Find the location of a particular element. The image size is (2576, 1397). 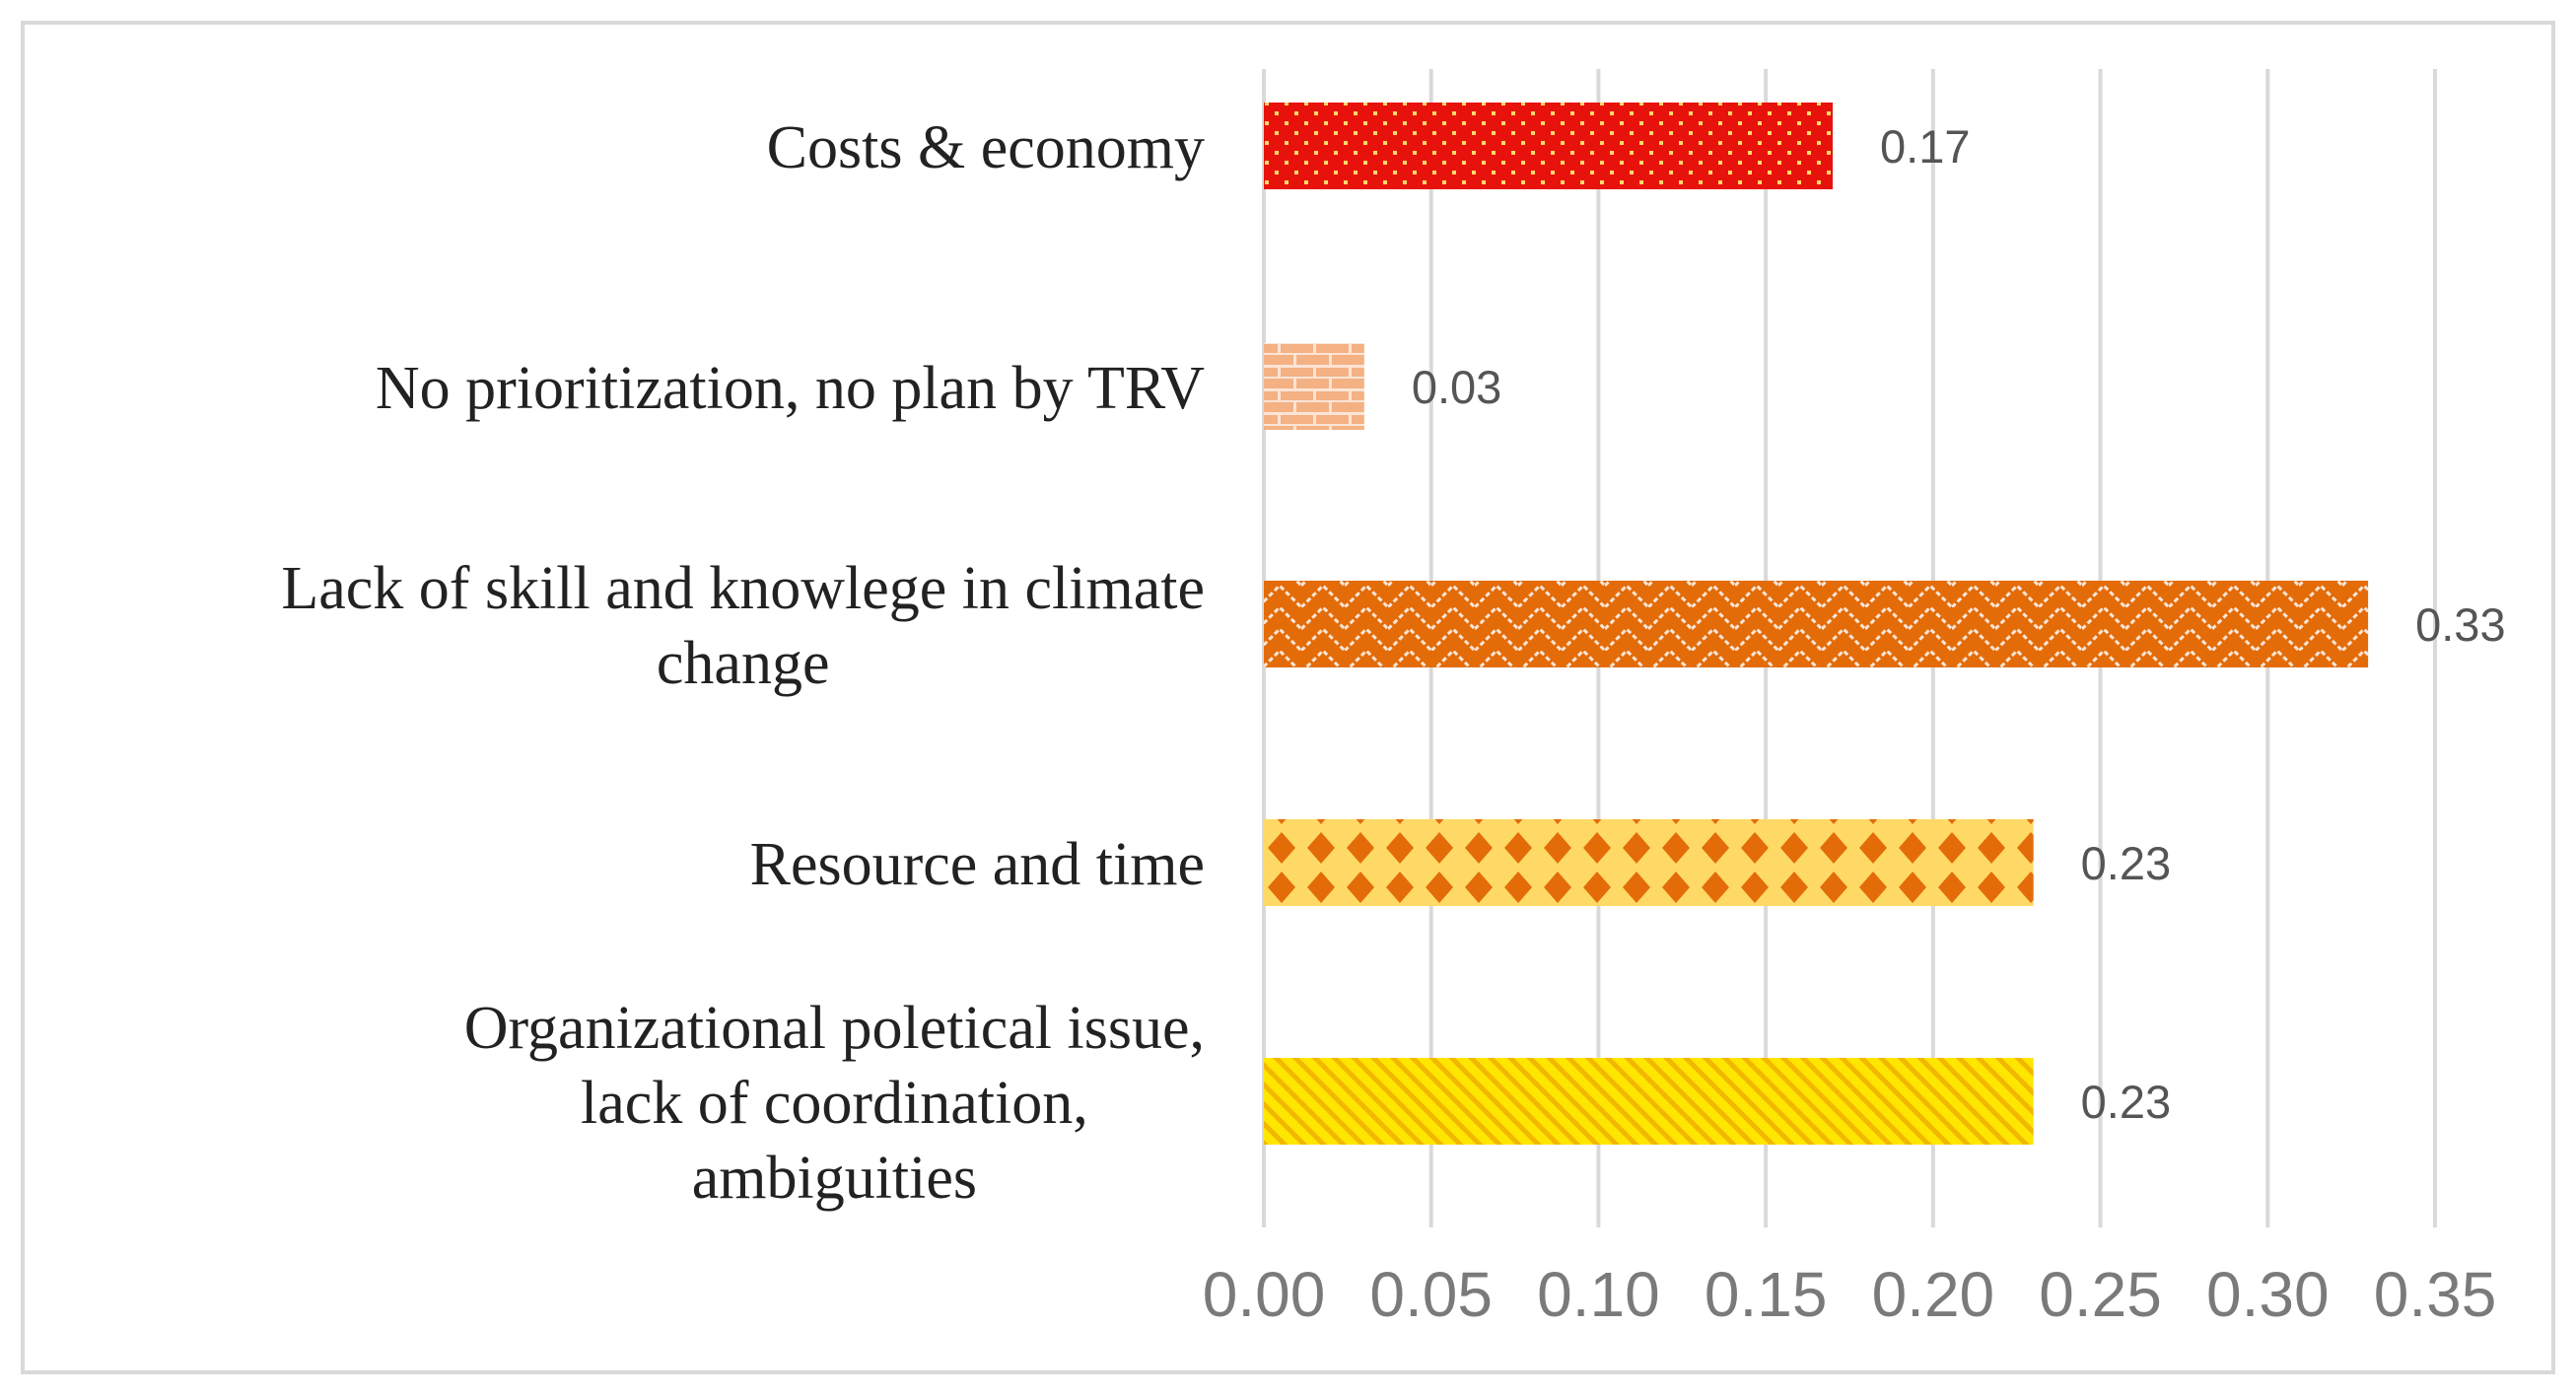

x-tick-label-2: 0.10 is located at coordinates (1598, 1295).